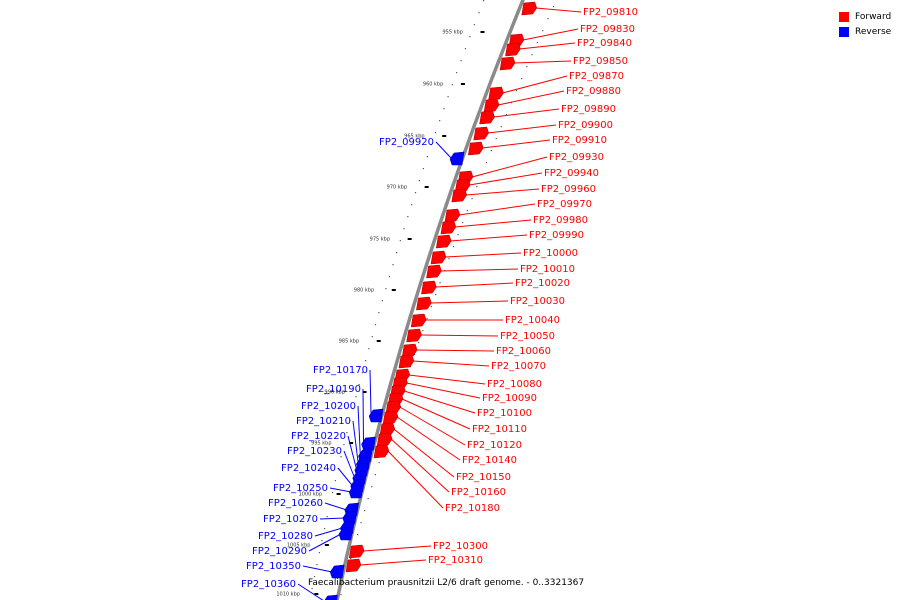 This screenshot has width=900, height=600. I want to click on forward-gene-label: FP2_10050, so click(527, 336).